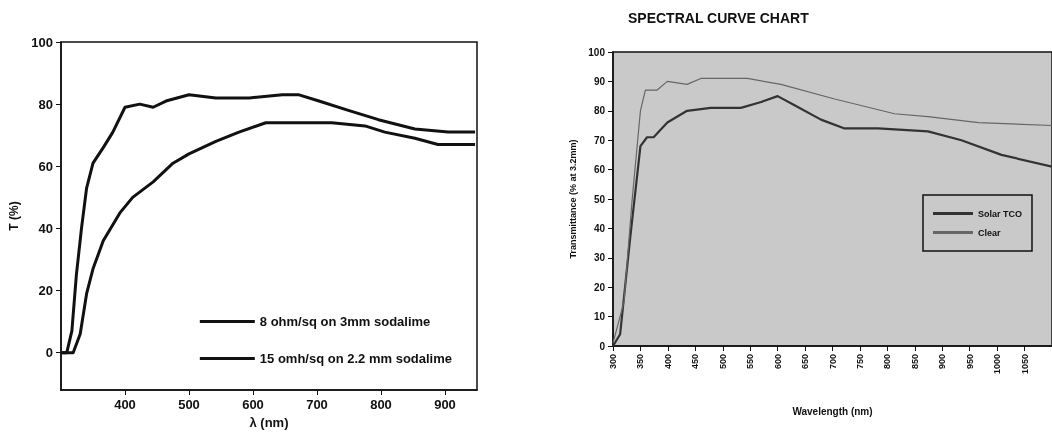 The image size is (1052, 446). What do you see at coordinates (914, 362) in the screenshot?
I see `x-tick-label: 850` at bounding box center [914, 362].